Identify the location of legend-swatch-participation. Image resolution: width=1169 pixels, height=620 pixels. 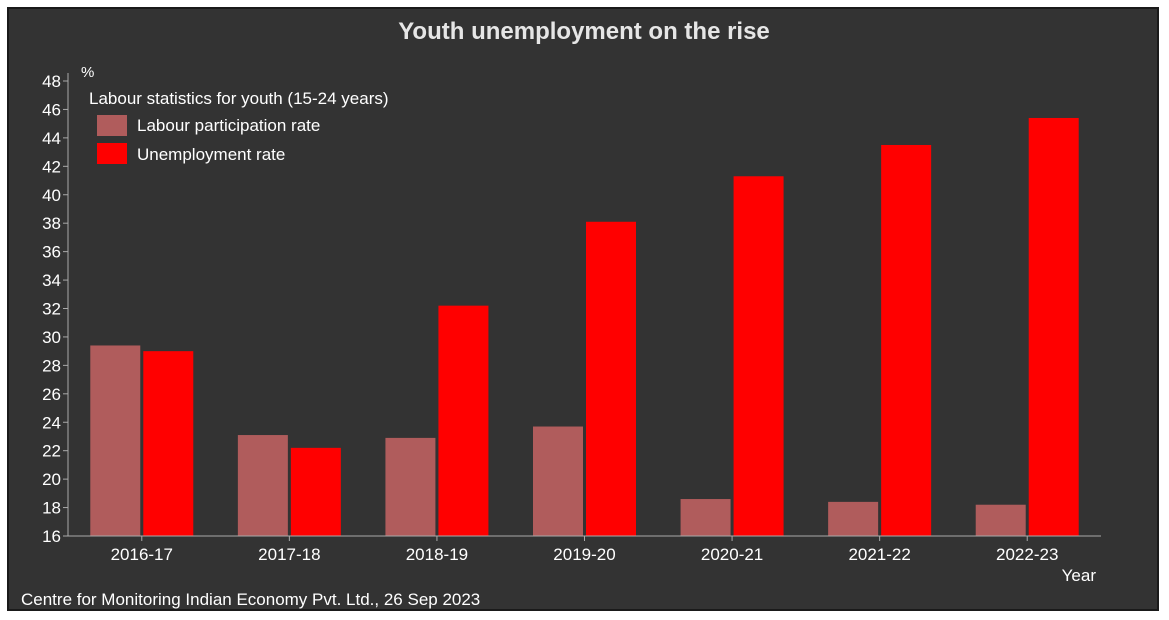
(112, 125).